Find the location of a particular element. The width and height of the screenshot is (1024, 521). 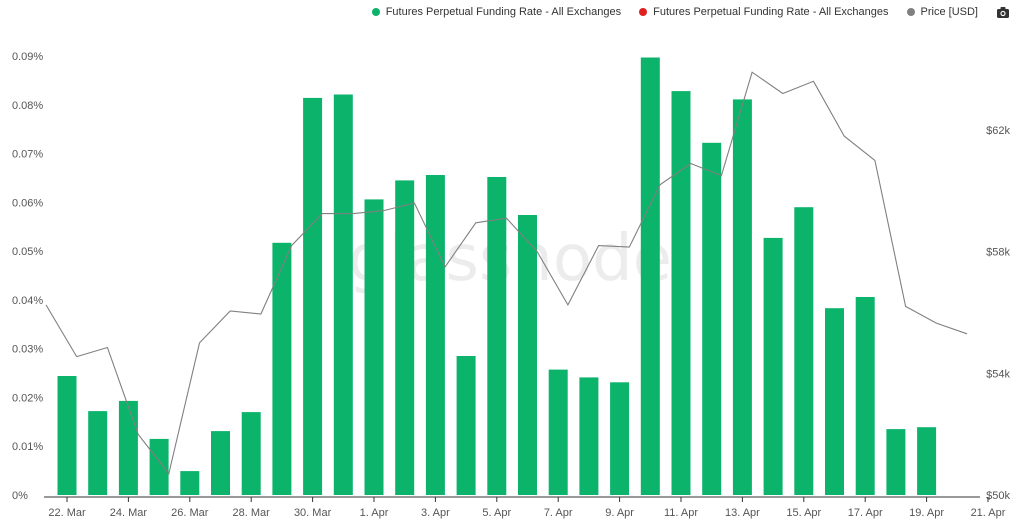

x-tick-label: 1. Apr is located at coordinates (374, 513).